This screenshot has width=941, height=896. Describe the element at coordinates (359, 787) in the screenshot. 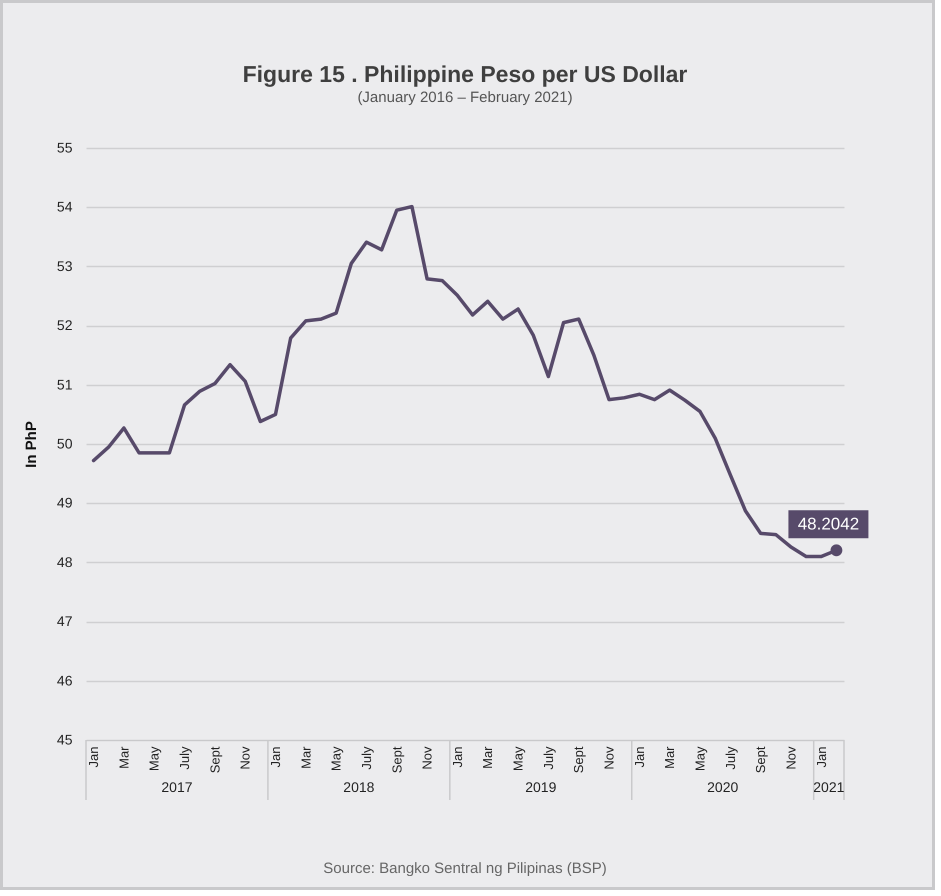

I see `text: 2018` at that location.